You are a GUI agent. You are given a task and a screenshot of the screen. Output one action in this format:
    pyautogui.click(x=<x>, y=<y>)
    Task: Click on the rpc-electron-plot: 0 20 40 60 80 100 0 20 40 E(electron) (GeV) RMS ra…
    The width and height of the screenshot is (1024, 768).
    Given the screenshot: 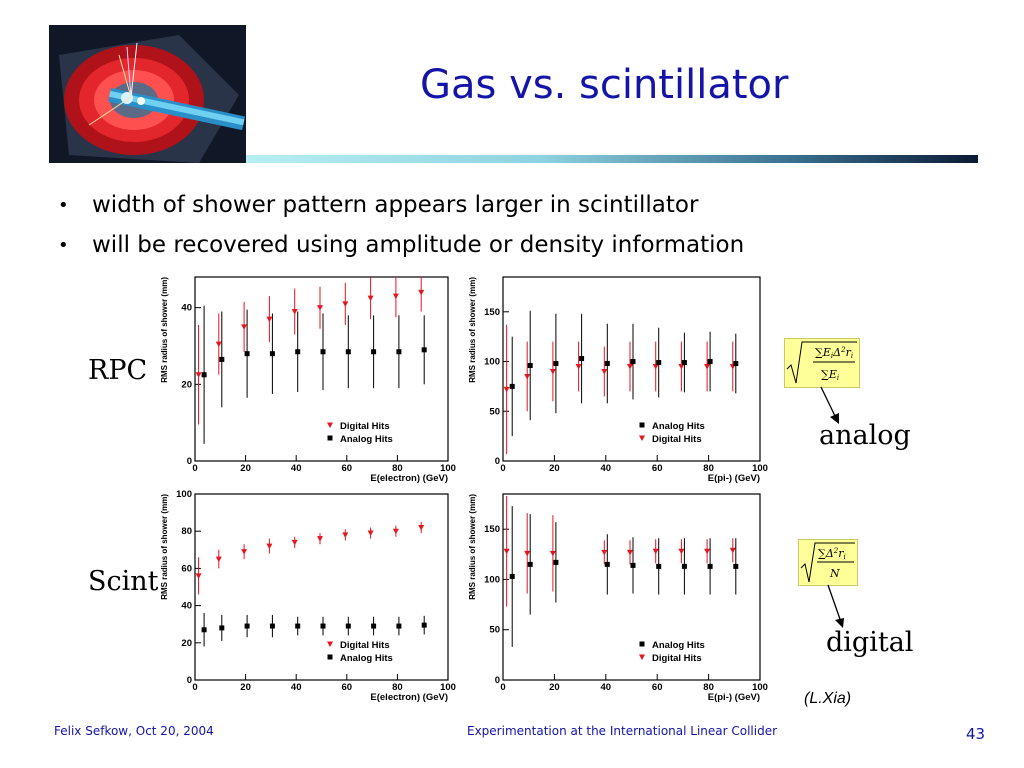 What is the action you would take?
    pyautogui.click(x=309, y=379)
    